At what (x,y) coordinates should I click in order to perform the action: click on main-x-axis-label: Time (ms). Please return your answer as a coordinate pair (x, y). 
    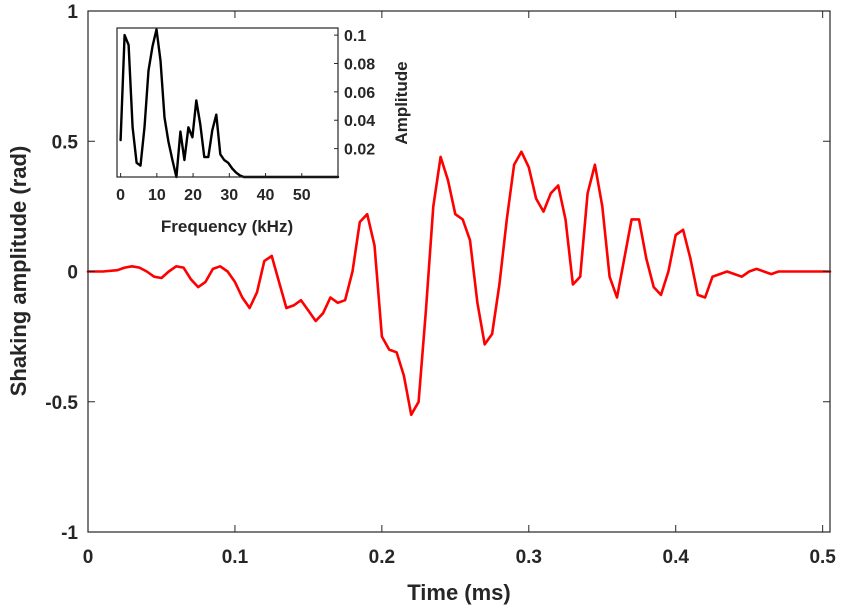
    Looking at the image, I should click on (459, 592).